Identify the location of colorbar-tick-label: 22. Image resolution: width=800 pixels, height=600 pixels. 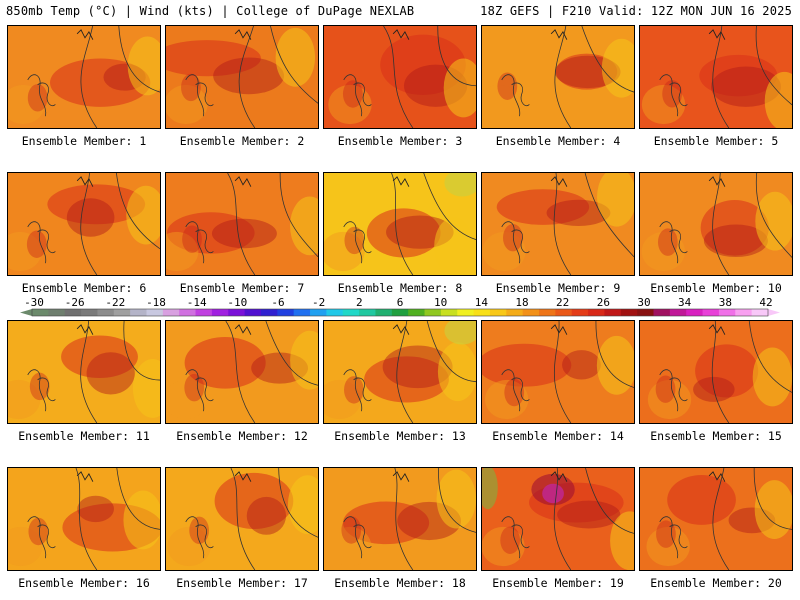
(563, 302).